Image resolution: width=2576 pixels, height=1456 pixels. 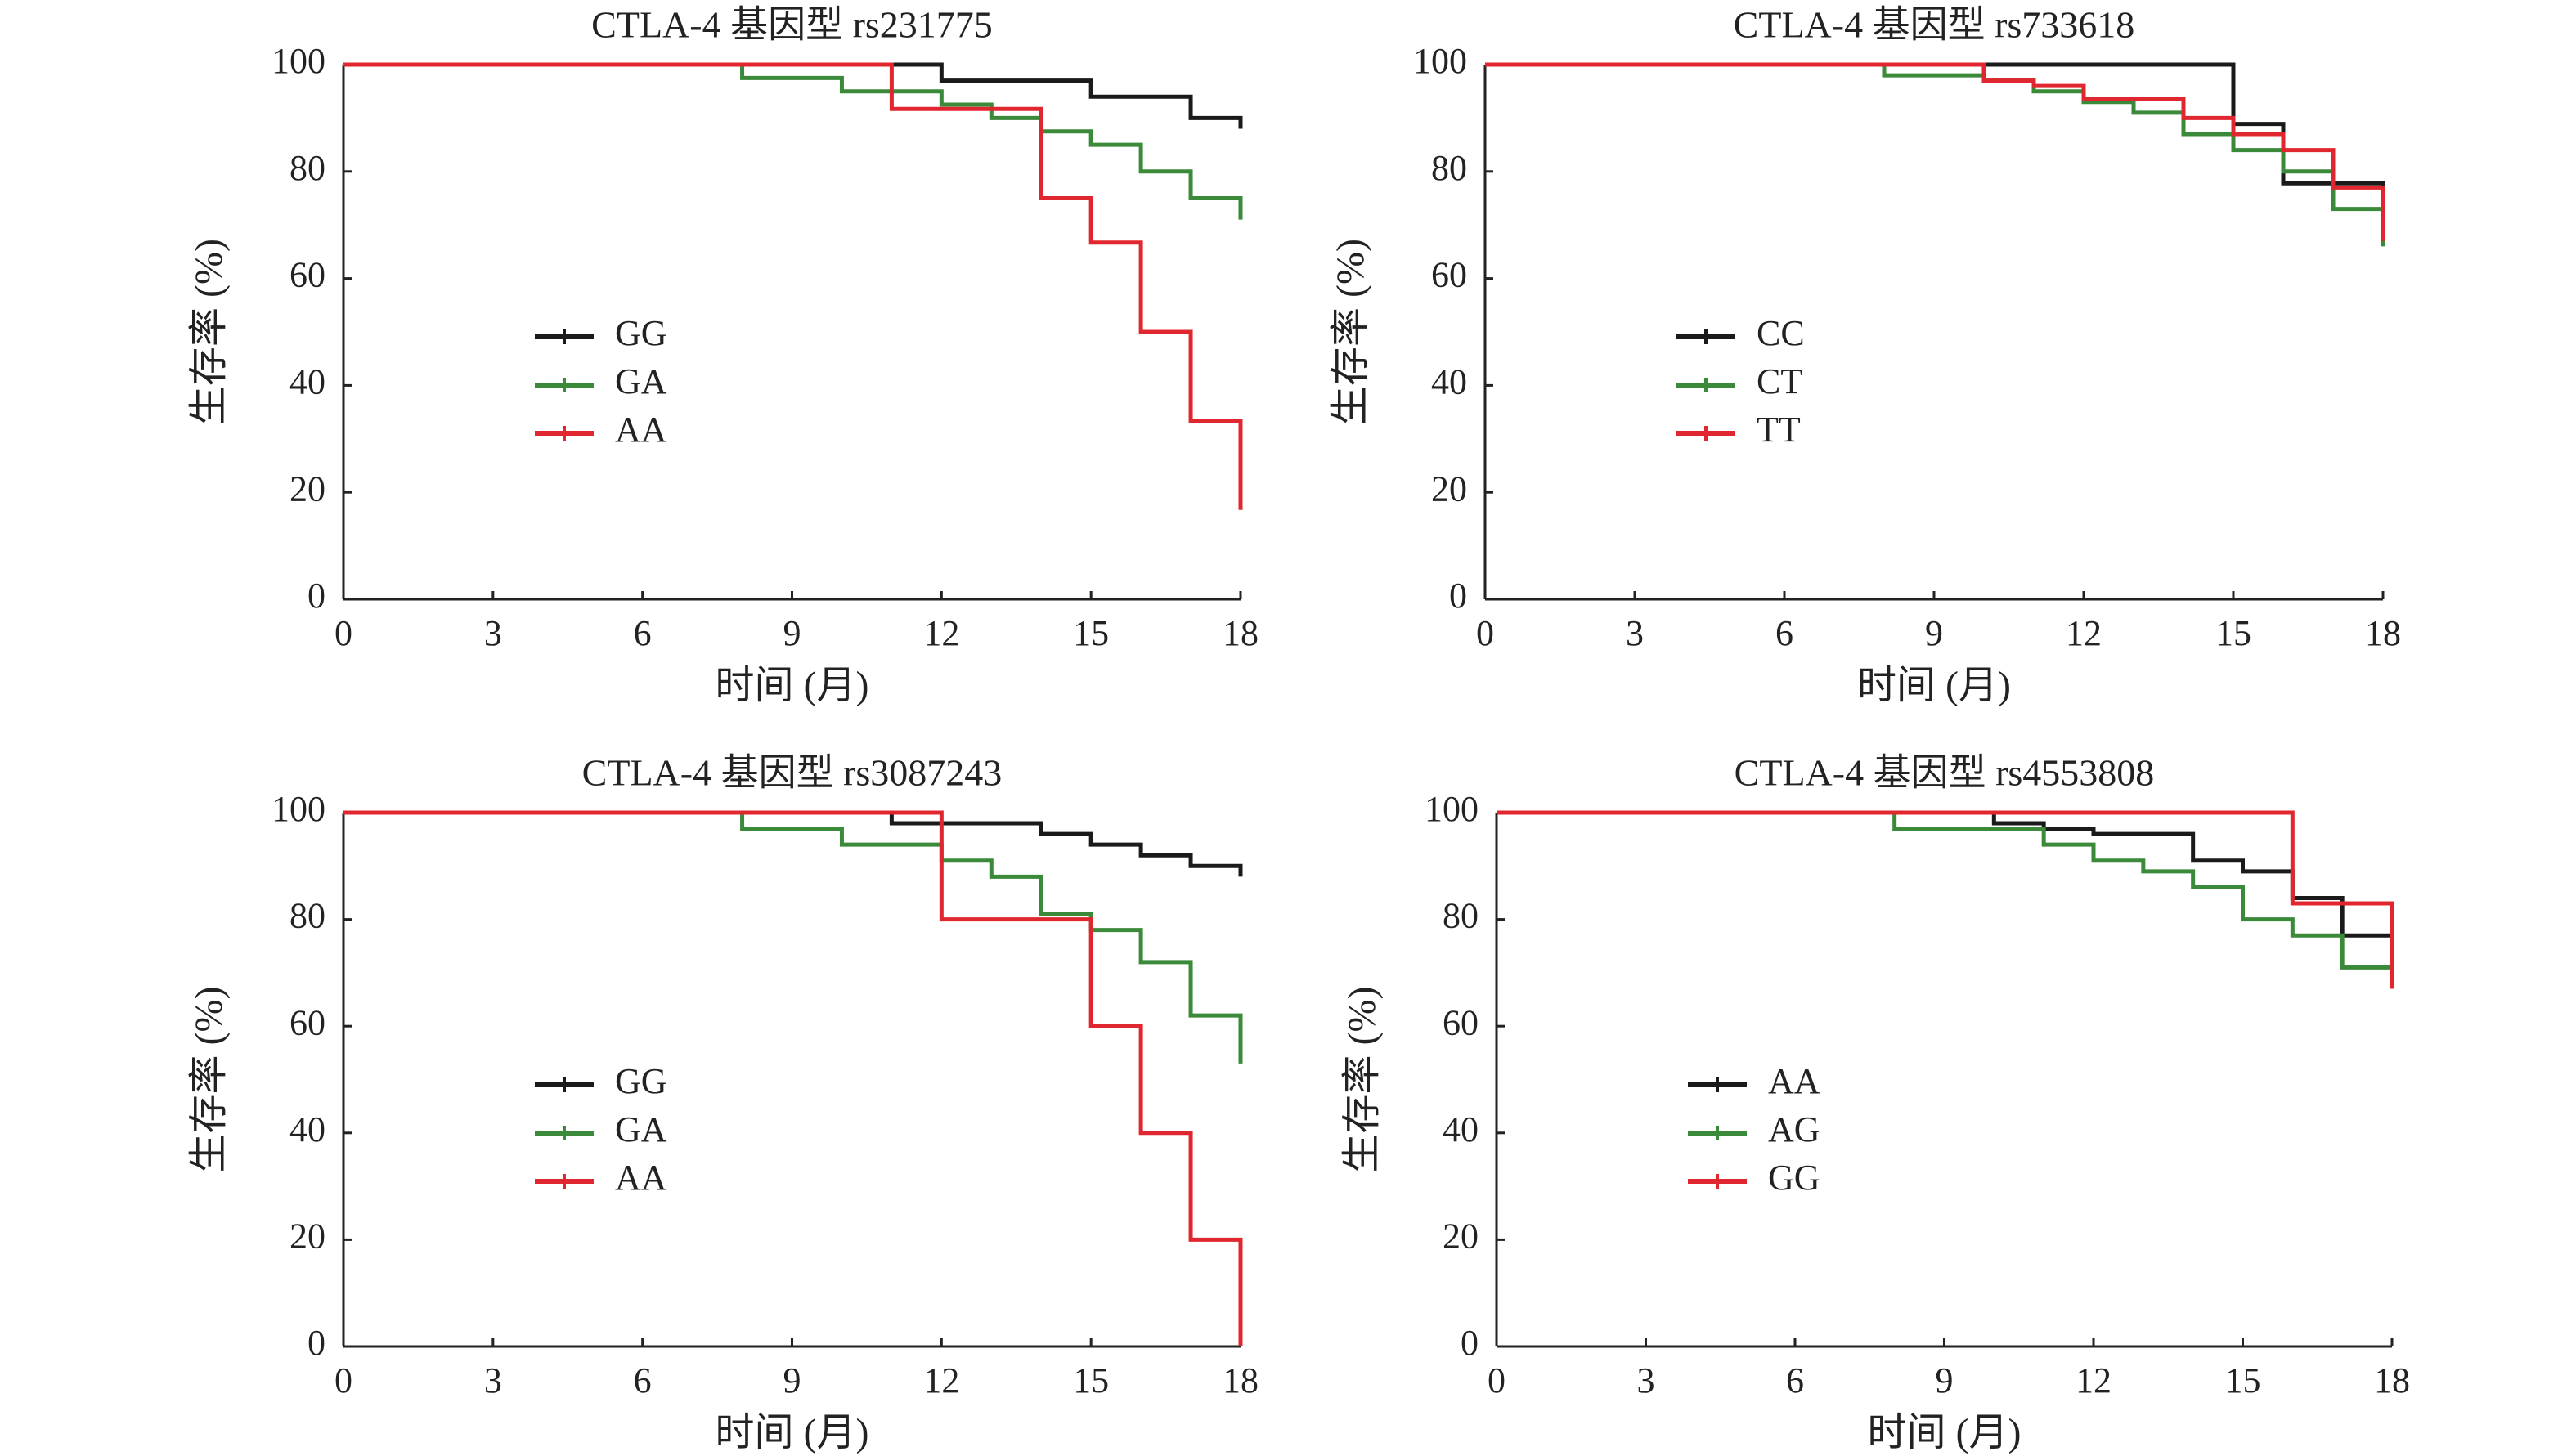 I want to click on chart-title: CTLA-4 基因型 rs733618, so click(x=1935, y=25).